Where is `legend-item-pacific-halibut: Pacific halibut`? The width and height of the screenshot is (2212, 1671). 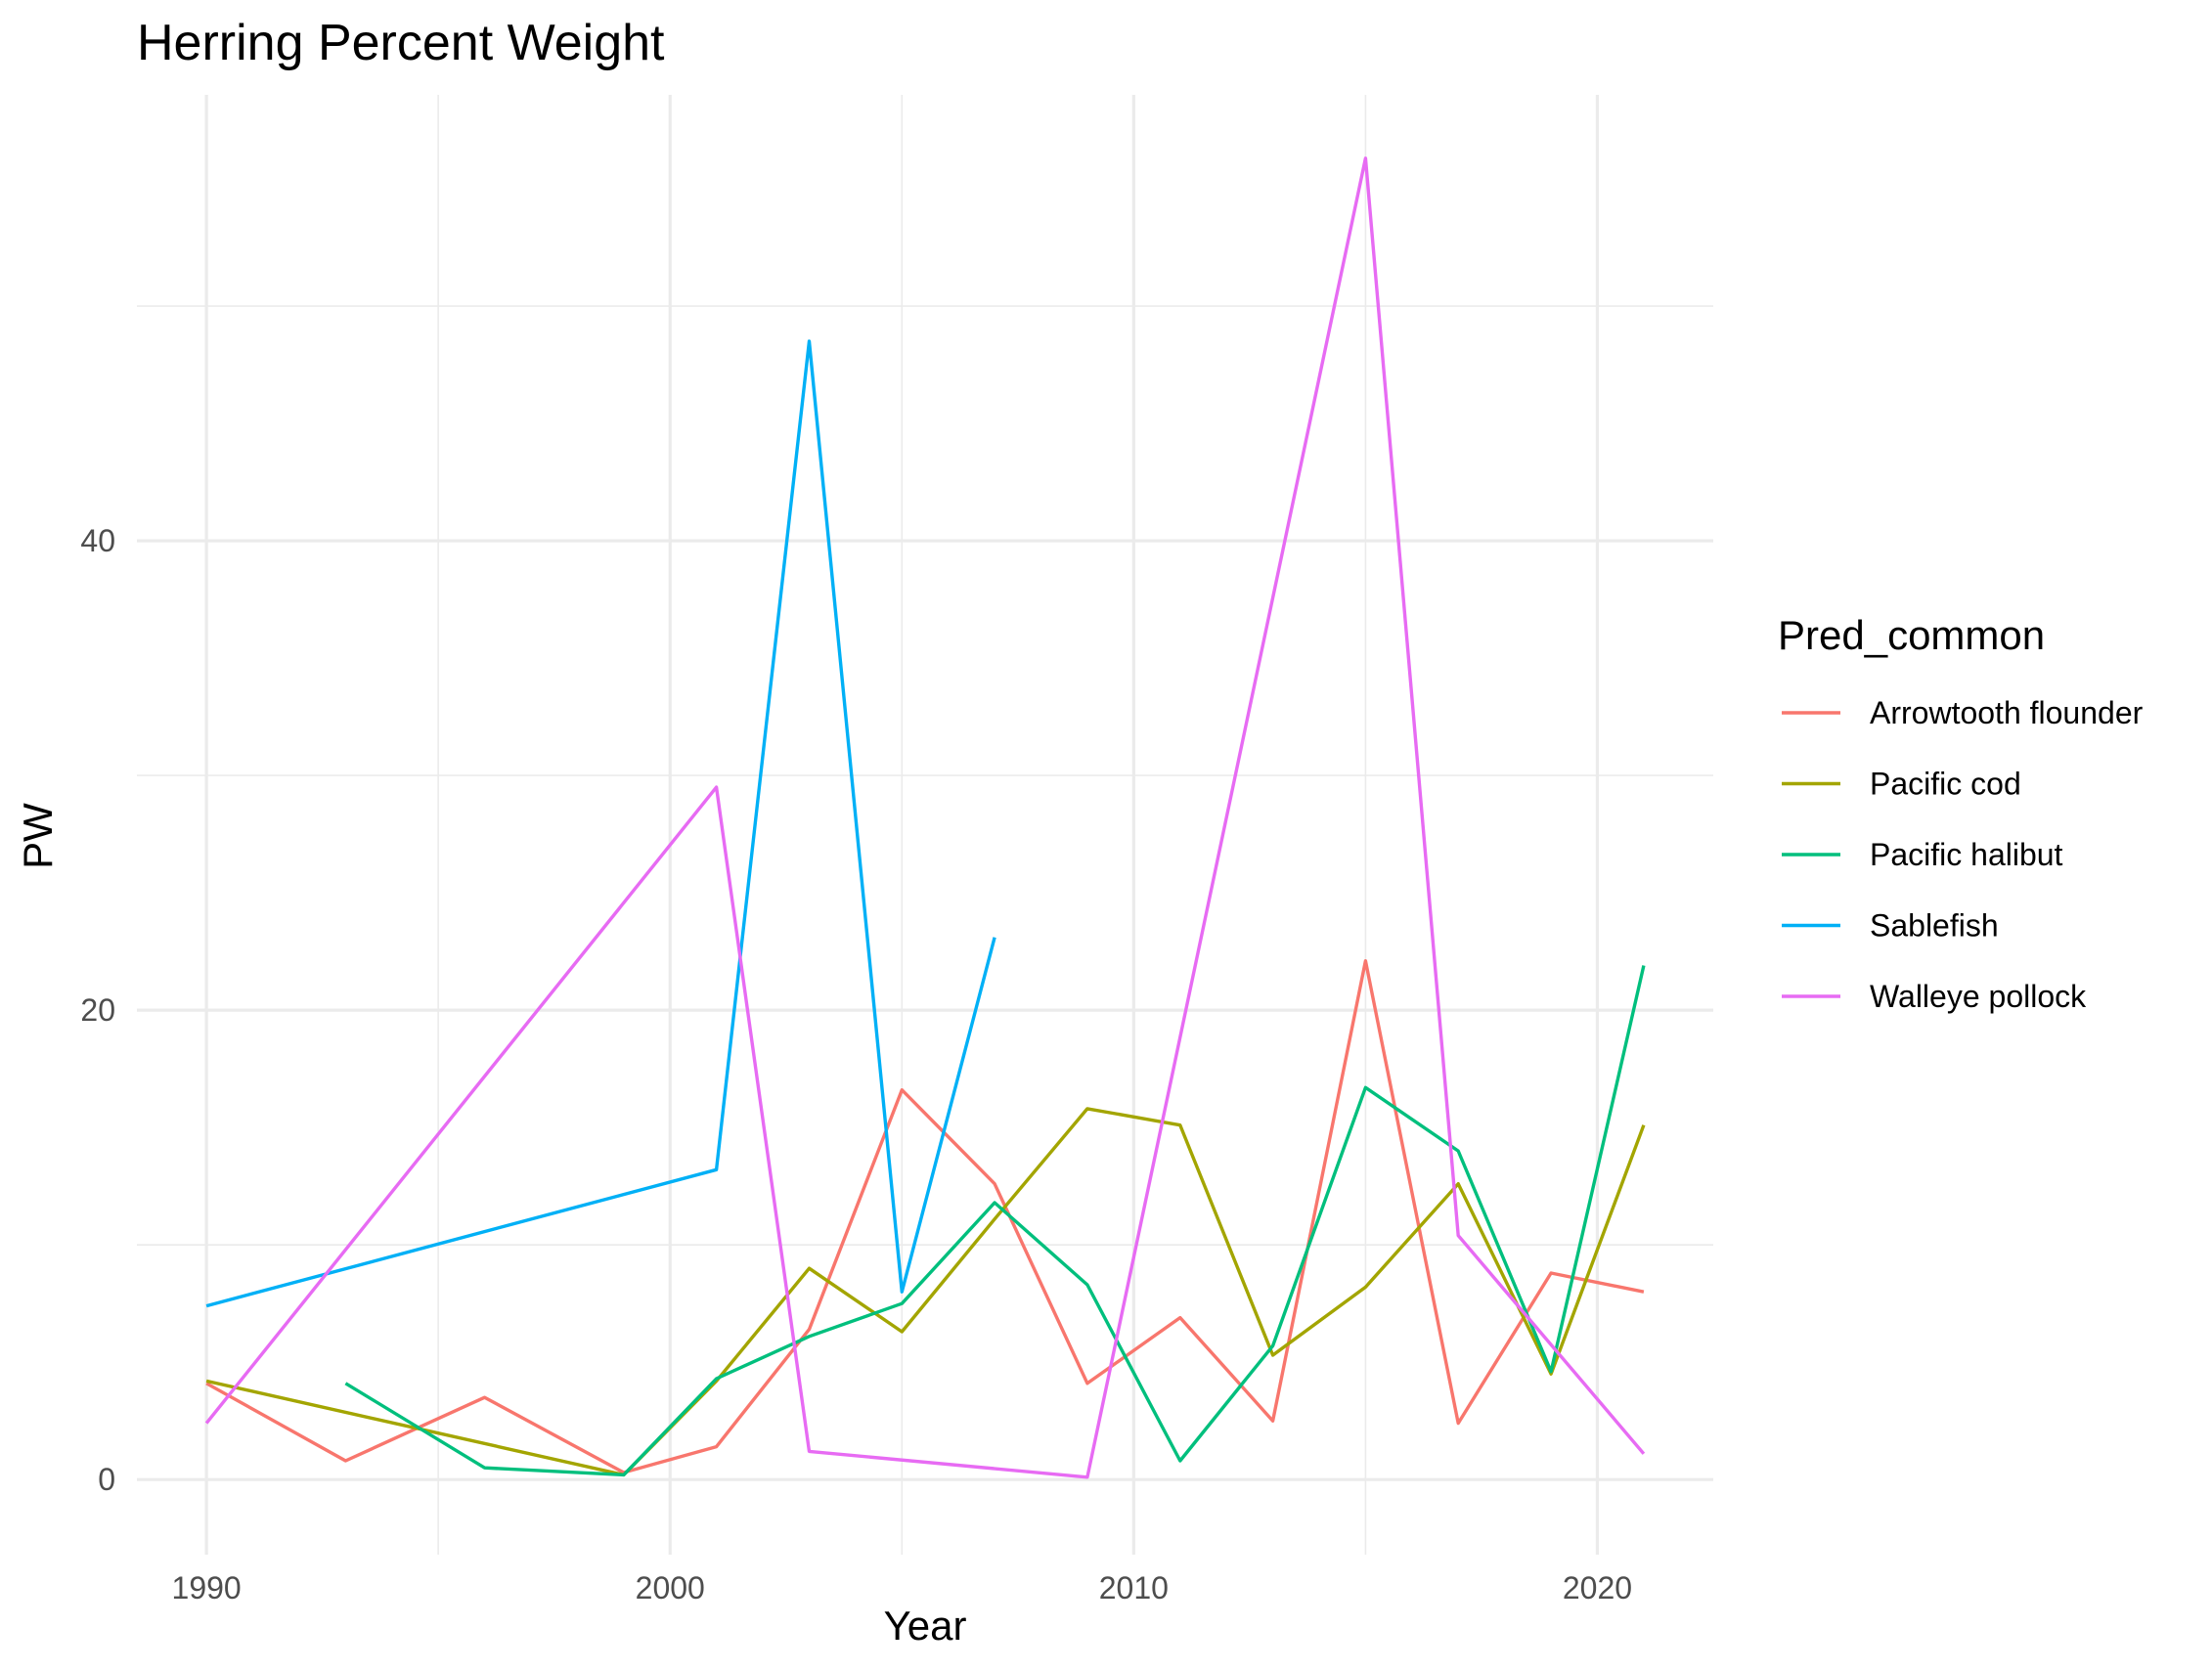
legend-item-pacific-halibut: Pacific halibut is located at coordinates (1922, 854).